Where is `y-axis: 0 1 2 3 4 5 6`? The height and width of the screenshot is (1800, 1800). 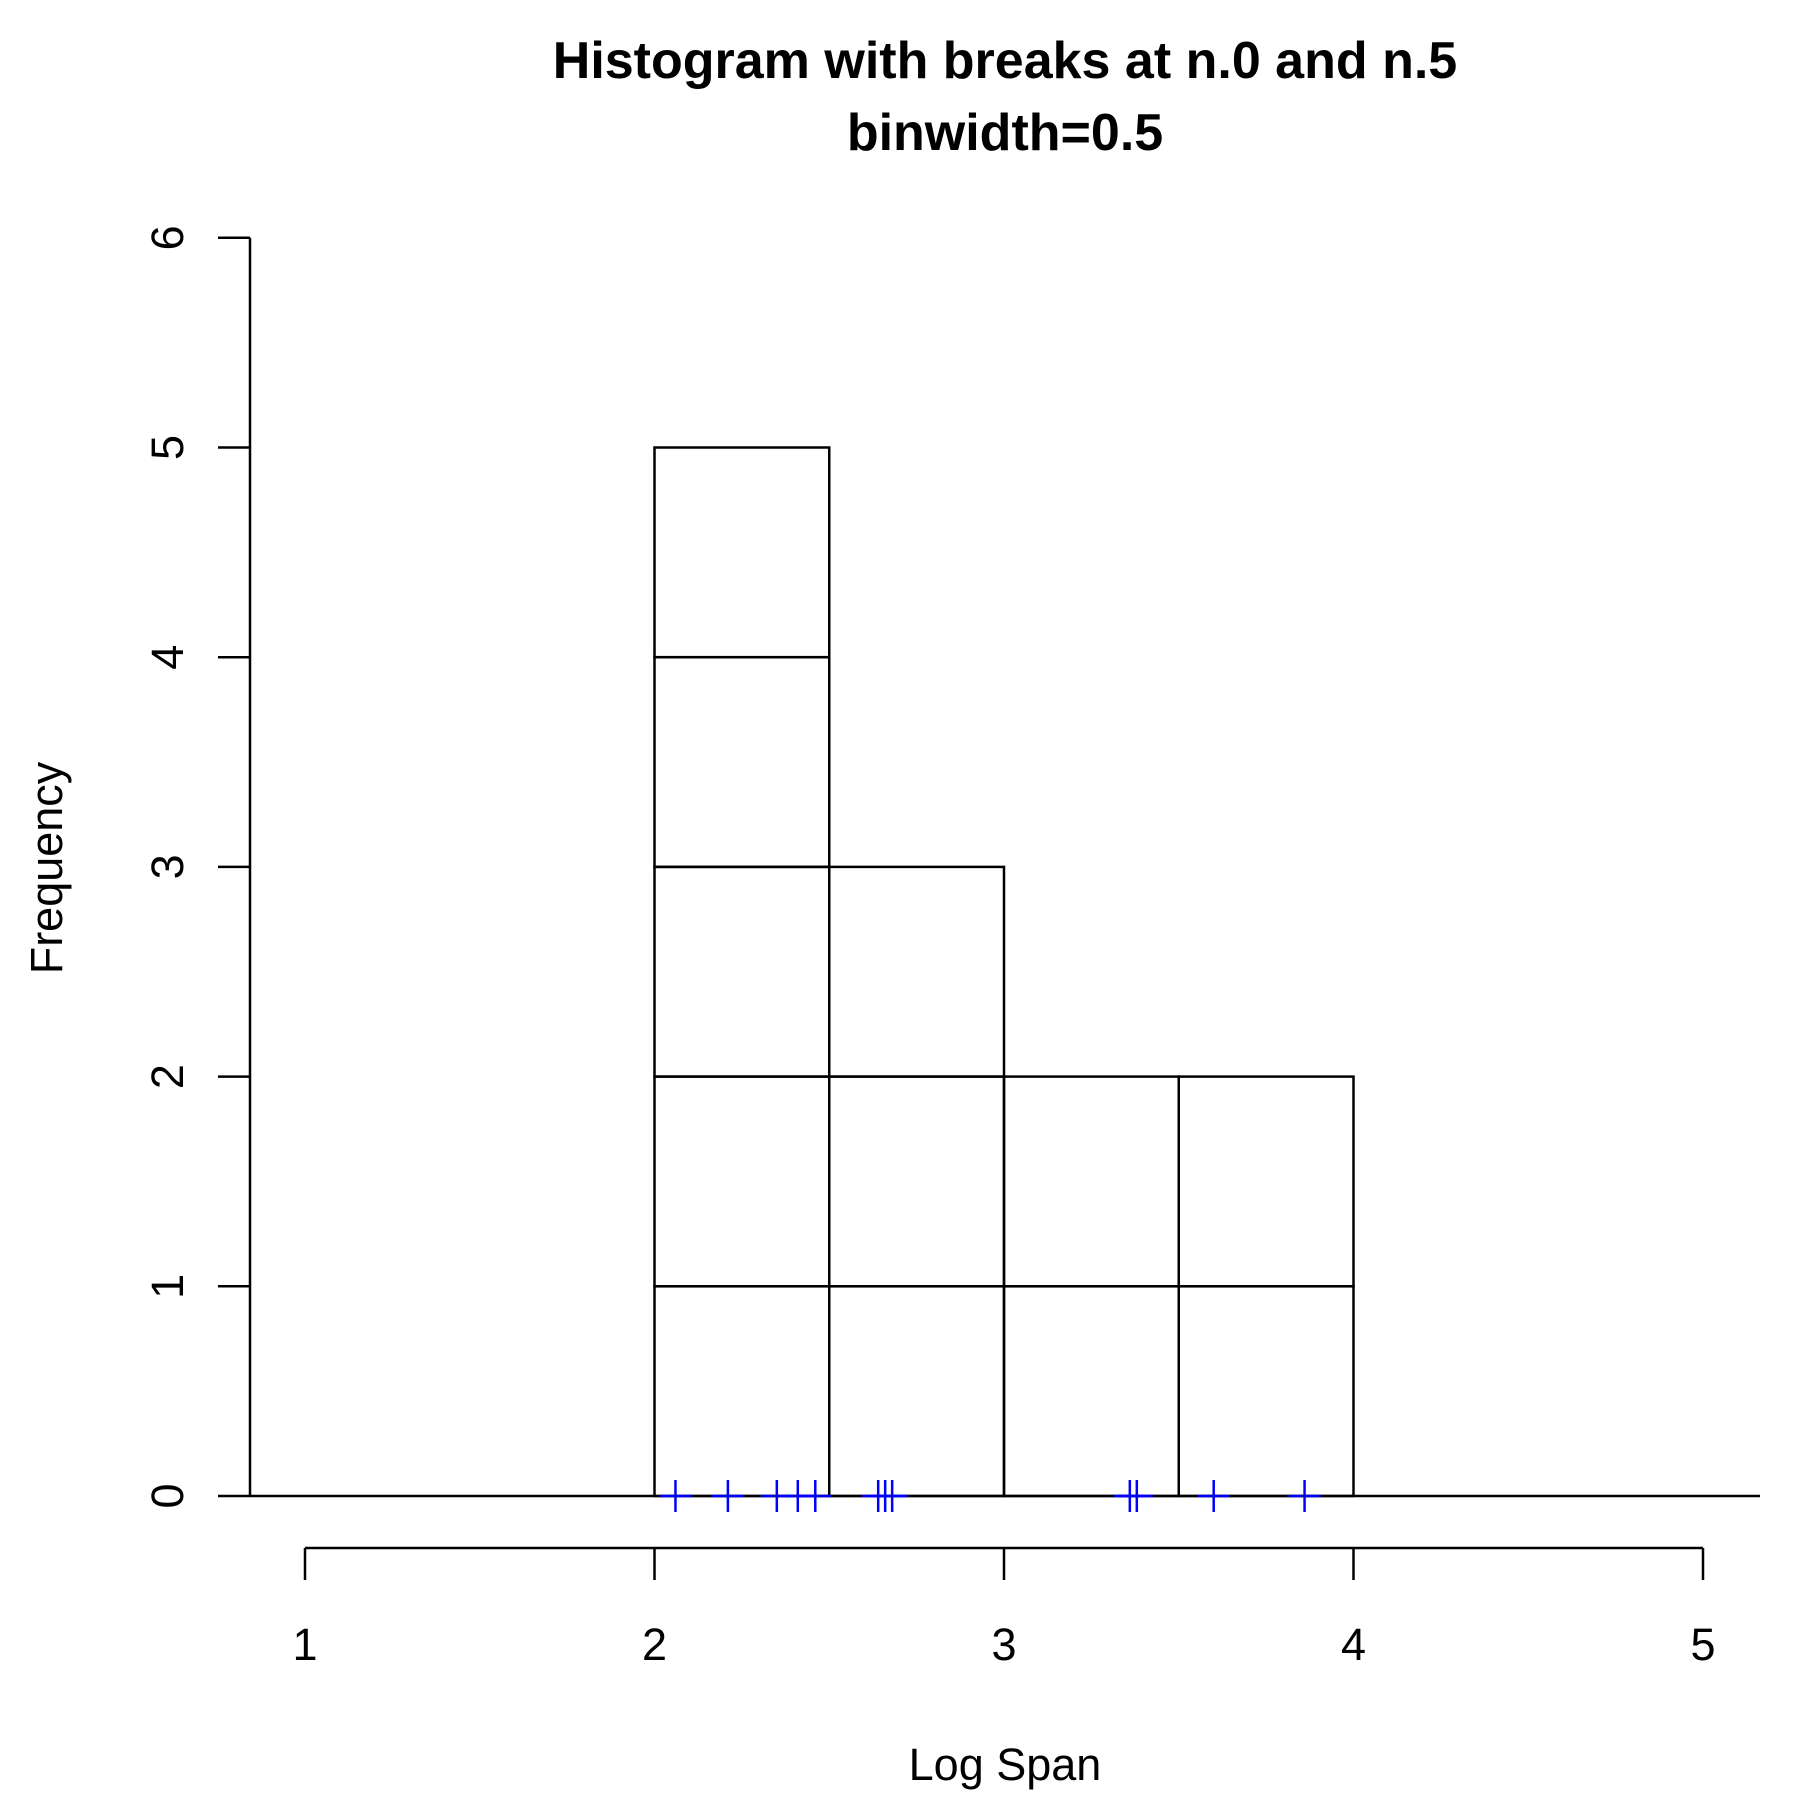
y-axis: 0 1 2 3 4 5 6 is located at coordinates (197, 867).